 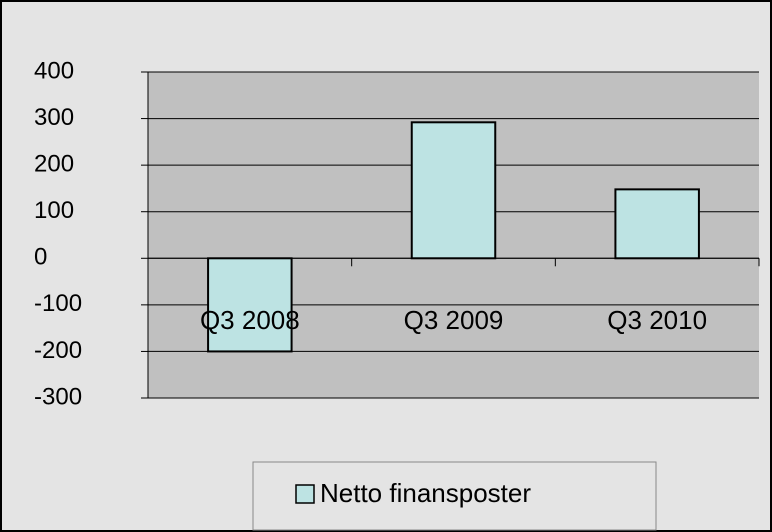 What do you see at coordinates (54, 210) in the screenshot?
I see `y-tick-label: 100` at bounding box center [54, 210].